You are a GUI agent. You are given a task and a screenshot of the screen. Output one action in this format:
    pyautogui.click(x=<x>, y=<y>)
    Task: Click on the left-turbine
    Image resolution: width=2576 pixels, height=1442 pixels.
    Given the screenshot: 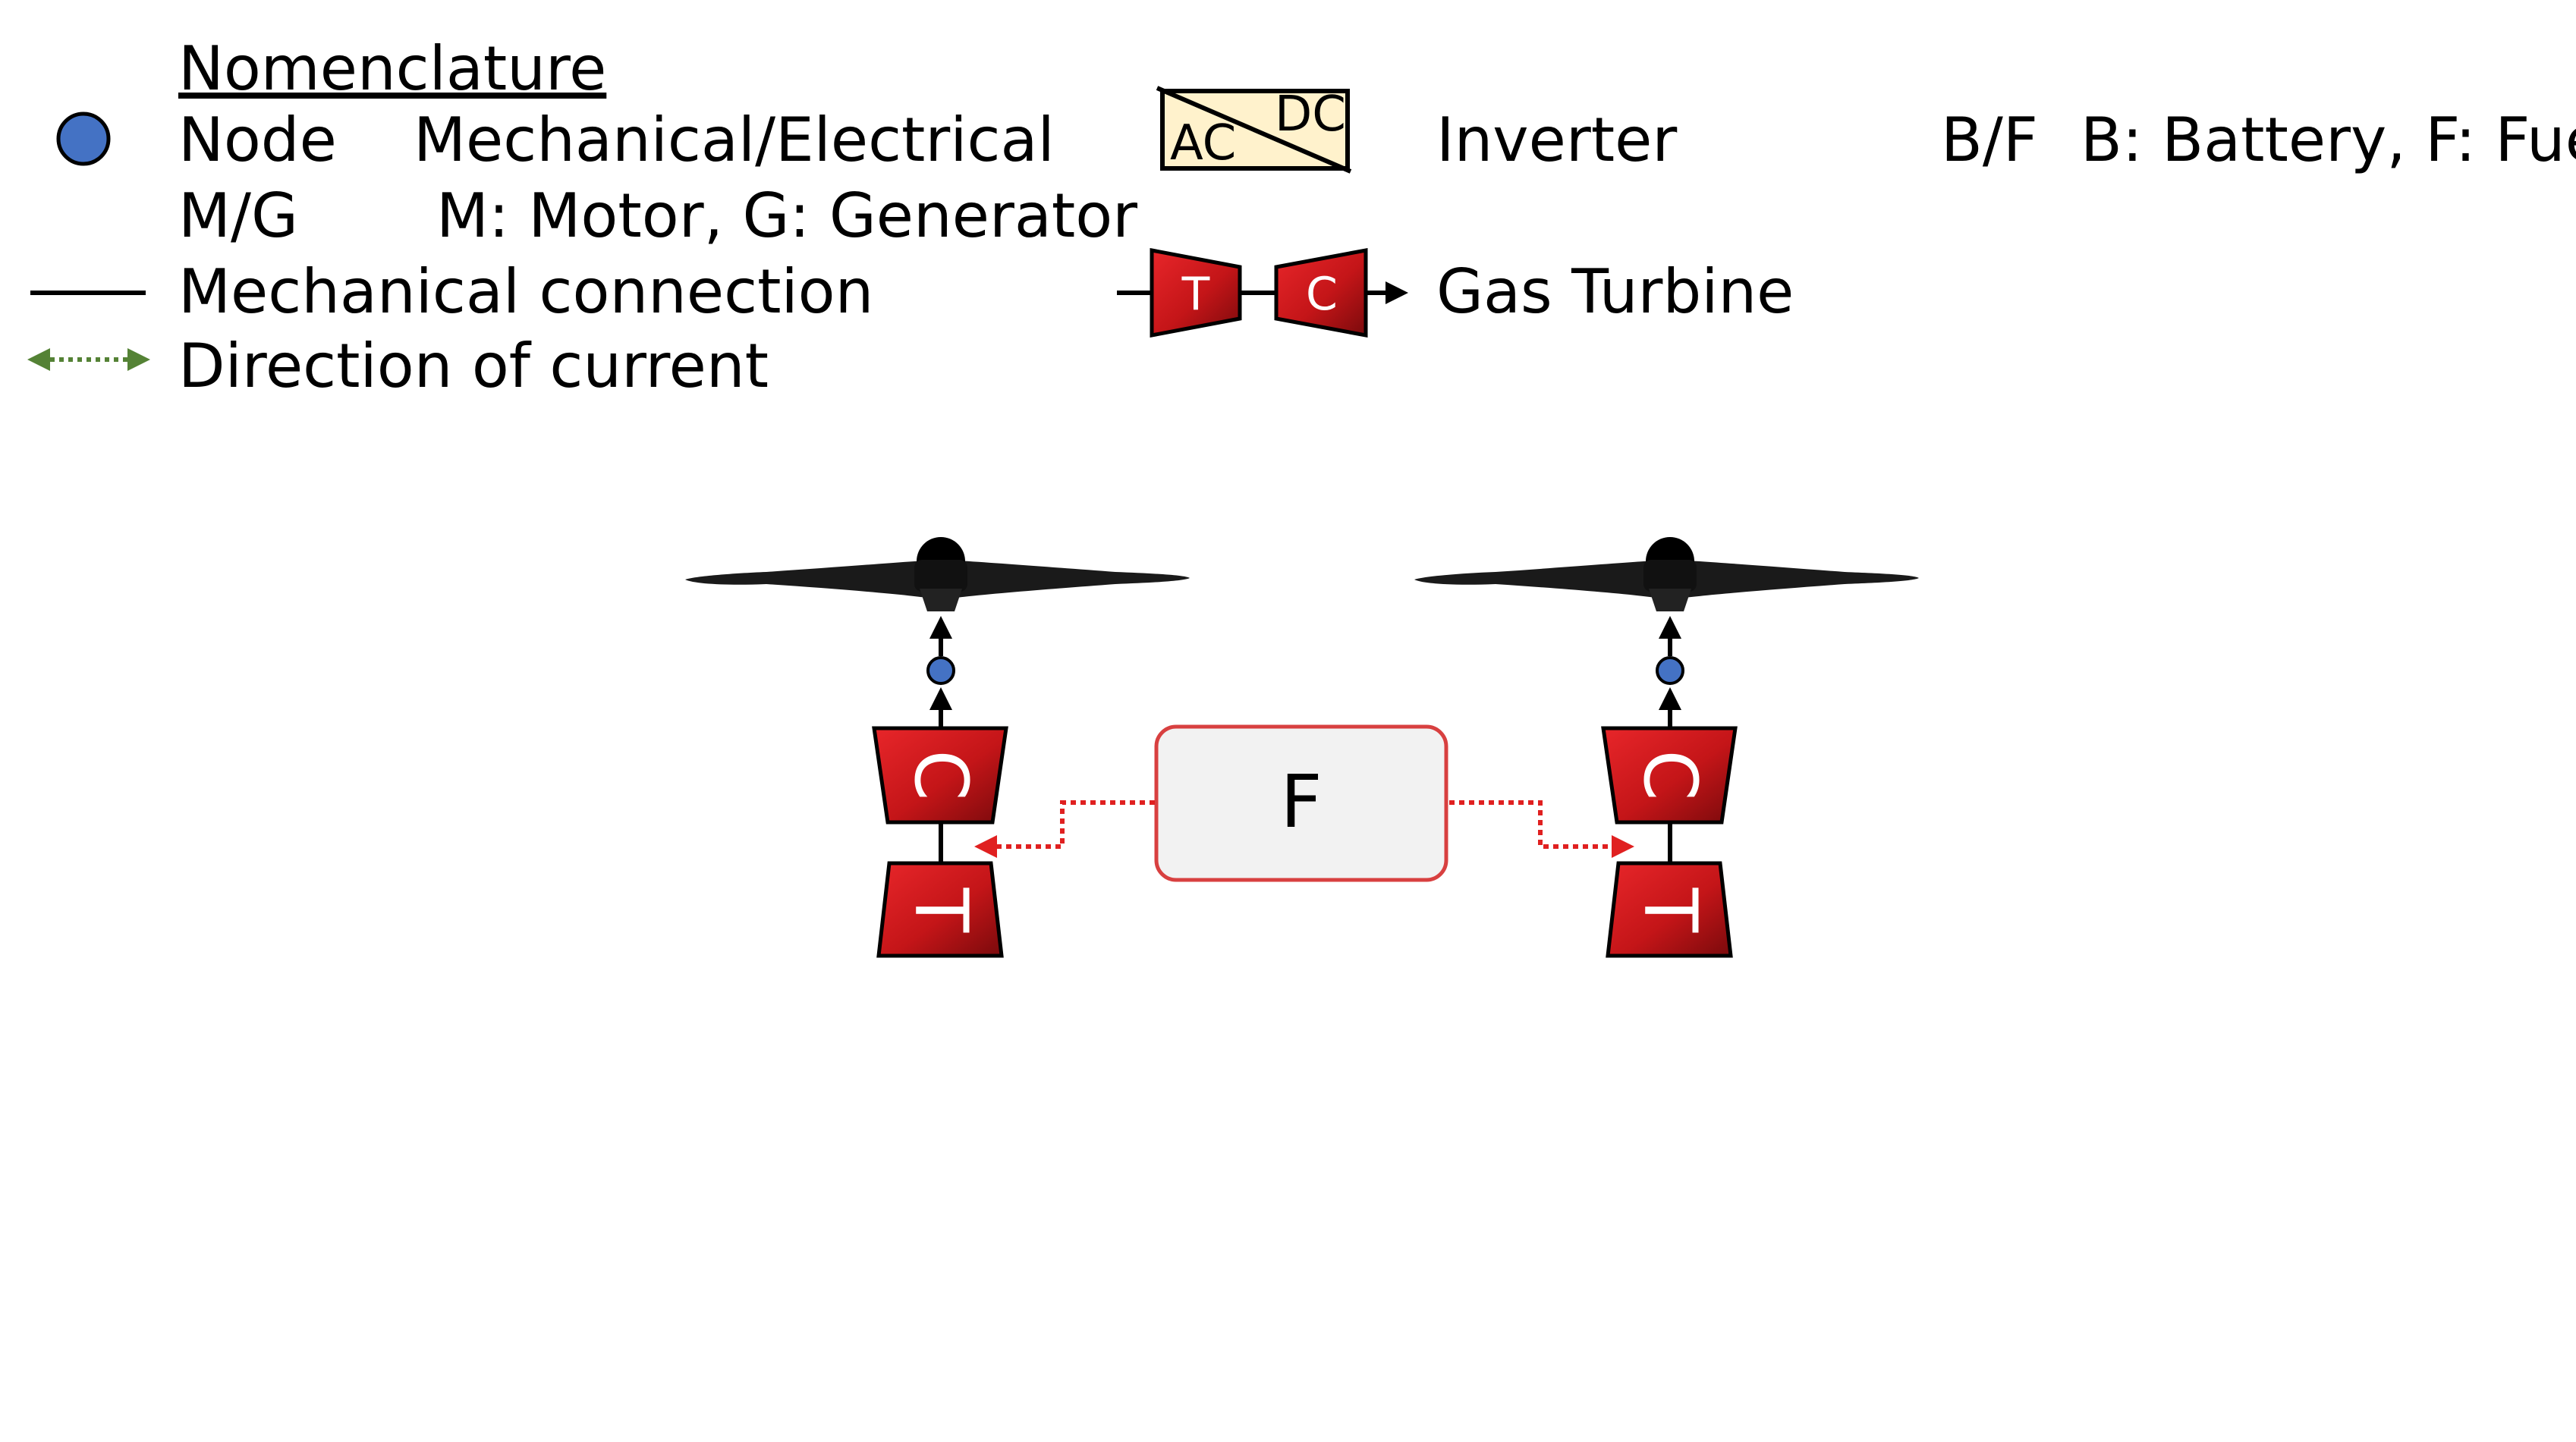 What is the action you would take?
    pyautogui.click(x=940, y=909)
    